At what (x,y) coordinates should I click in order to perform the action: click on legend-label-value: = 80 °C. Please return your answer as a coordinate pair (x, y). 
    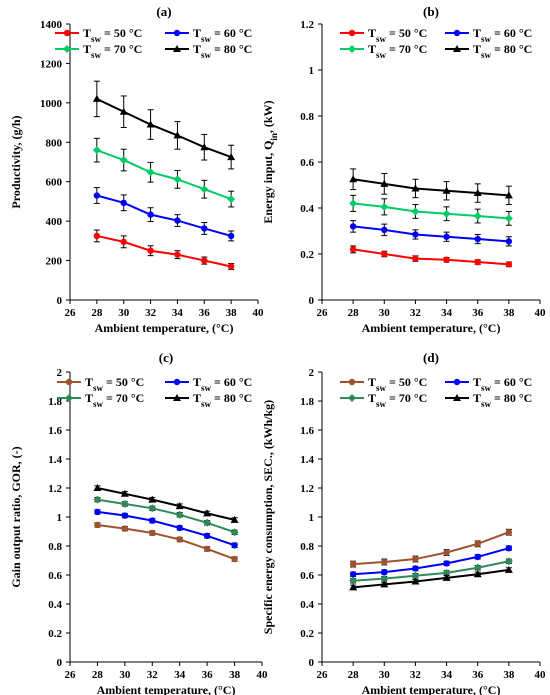
    Looking at the image, I should click on (231, 49).